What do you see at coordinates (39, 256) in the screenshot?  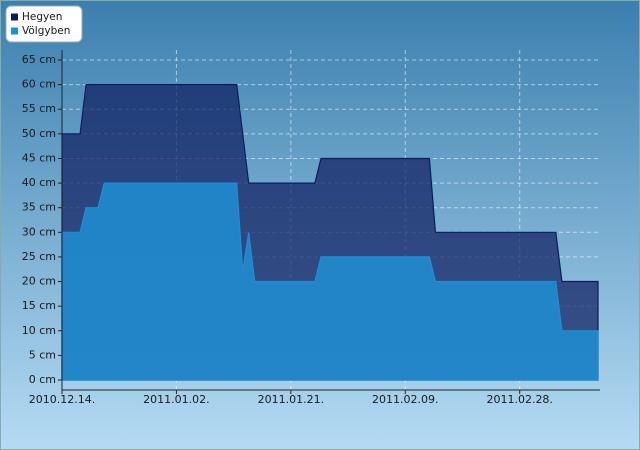 I see `y-tick-label: 25 cm` at bounding box center [39, 256].